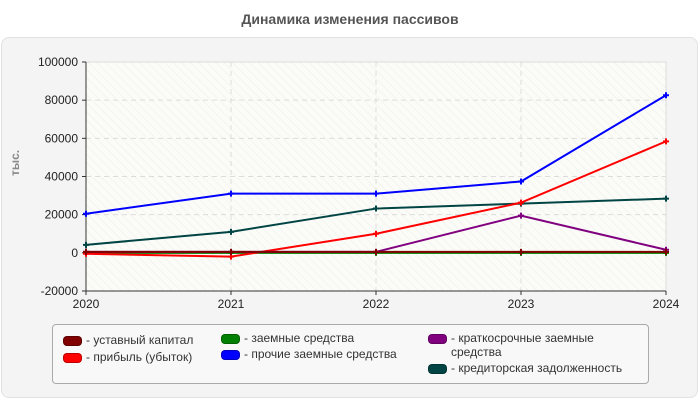  What do you see at coordinates (525, 368) in the screenshot?
I see `legend-item-accounts-payable: - кредиторская задолженность` at bounding box center [525, 368].